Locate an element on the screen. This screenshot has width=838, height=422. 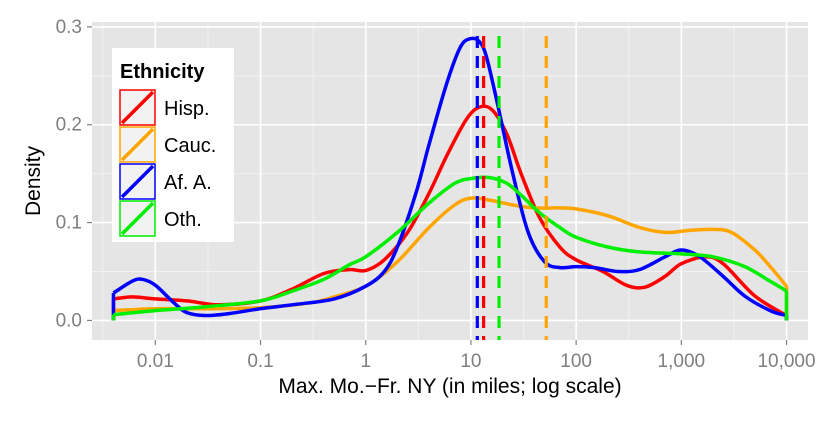
x-tick-label: 1,000 is located at coordinates (682, 361).